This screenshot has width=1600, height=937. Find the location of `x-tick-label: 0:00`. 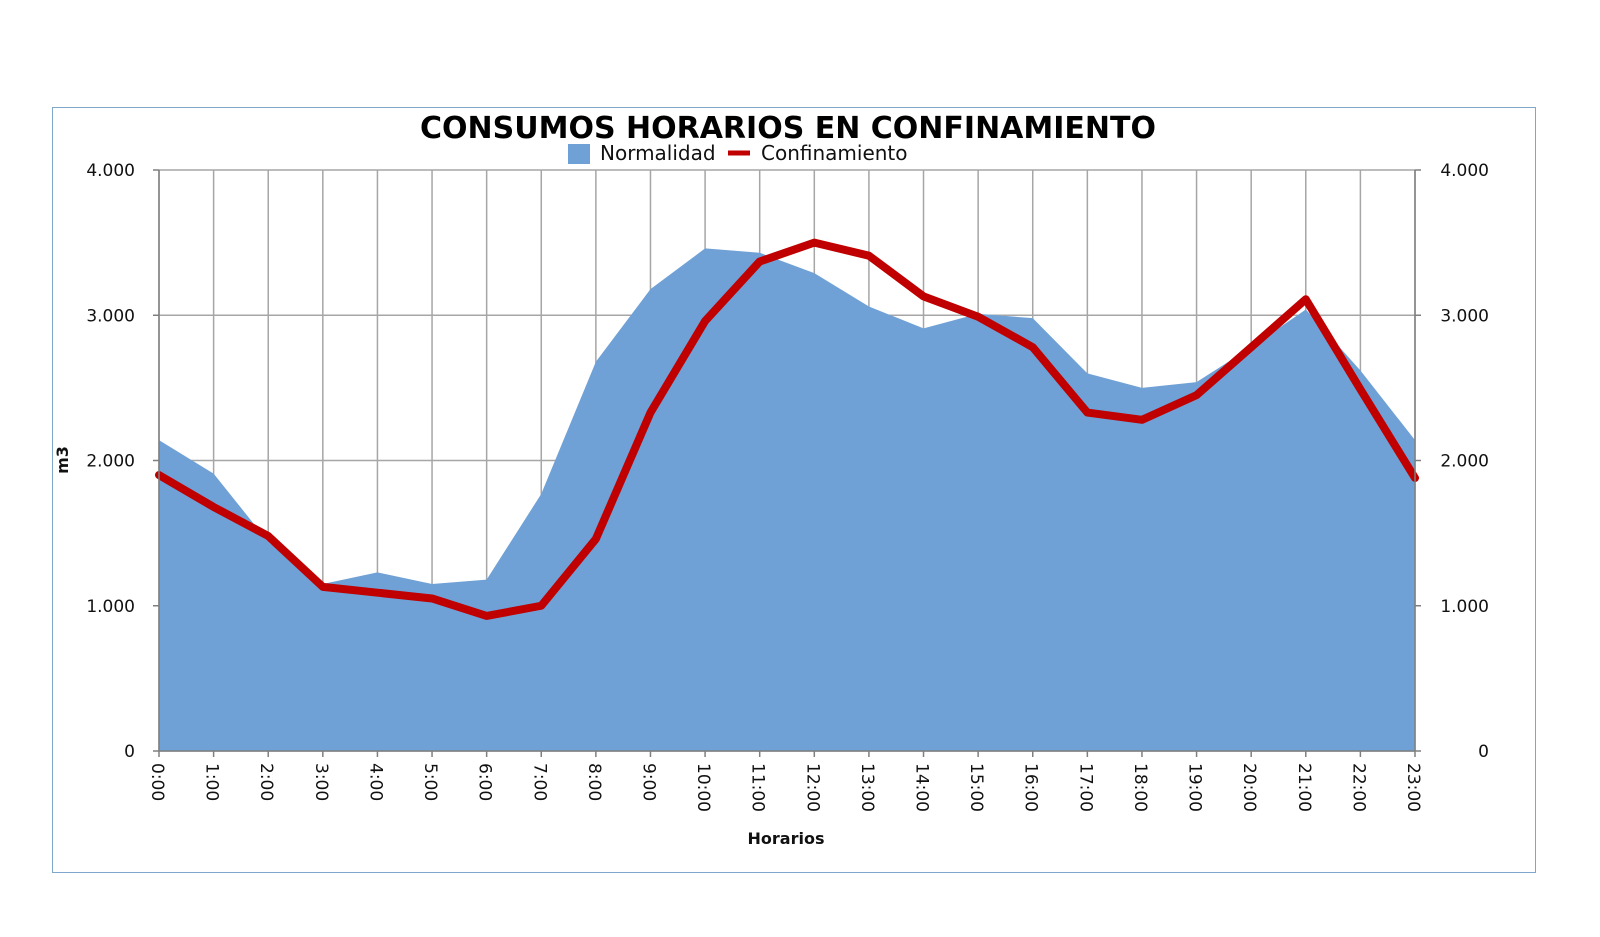

x-tick-label: 0:00 is located at coordinates (157, 782).